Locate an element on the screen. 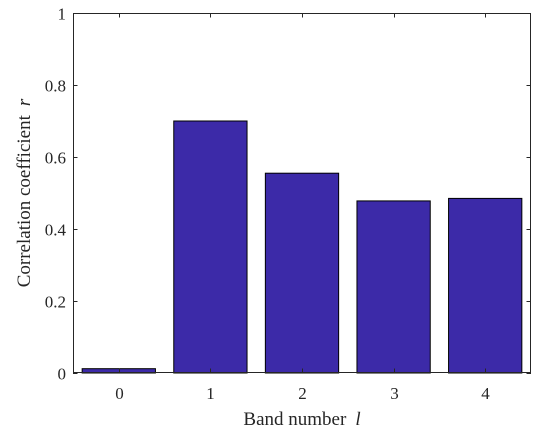 The height and width of the screenshot is (432, 541). y-tick-label: 0.8 is located at coordinates (55, 86).